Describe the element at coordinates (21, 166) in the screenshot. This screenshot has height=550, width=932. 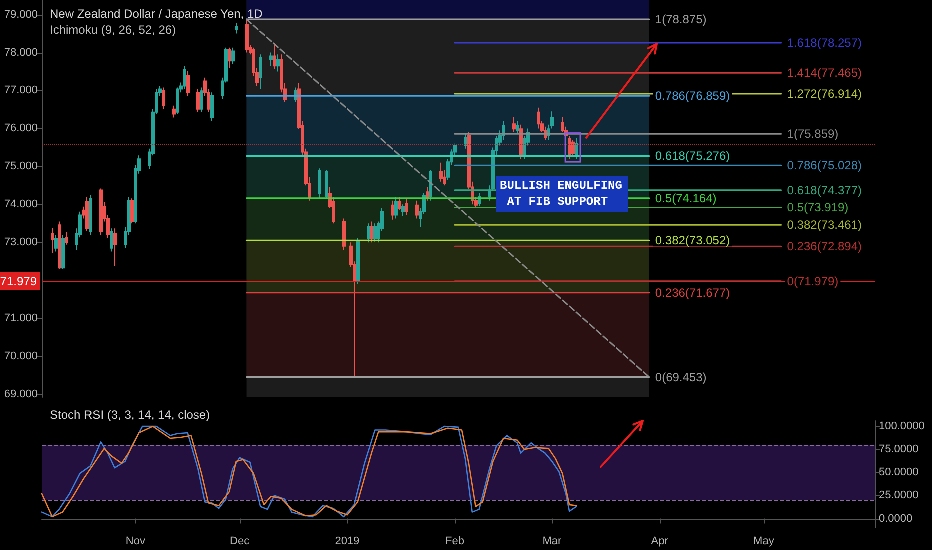
I see `y-tick-label: 75.000` at that location.